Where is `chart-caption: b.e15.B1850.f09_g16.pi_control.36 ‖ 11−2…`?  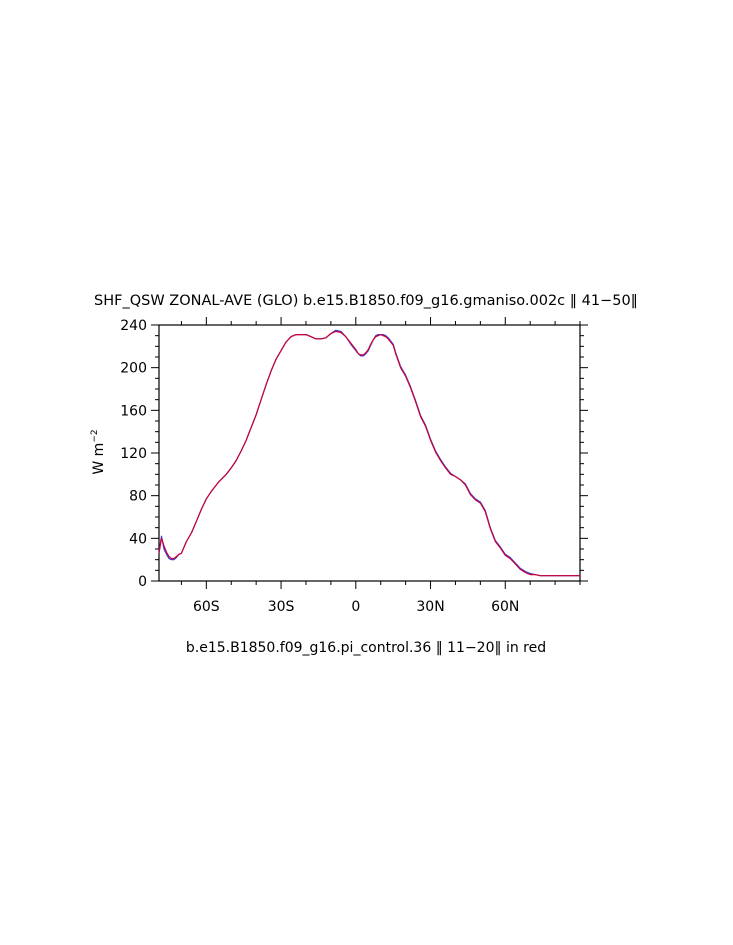 chart-caption: b.e15.B1850.f09_g16.pi_control.36 ‖ 11−2… is located at coordinates (366, 648).